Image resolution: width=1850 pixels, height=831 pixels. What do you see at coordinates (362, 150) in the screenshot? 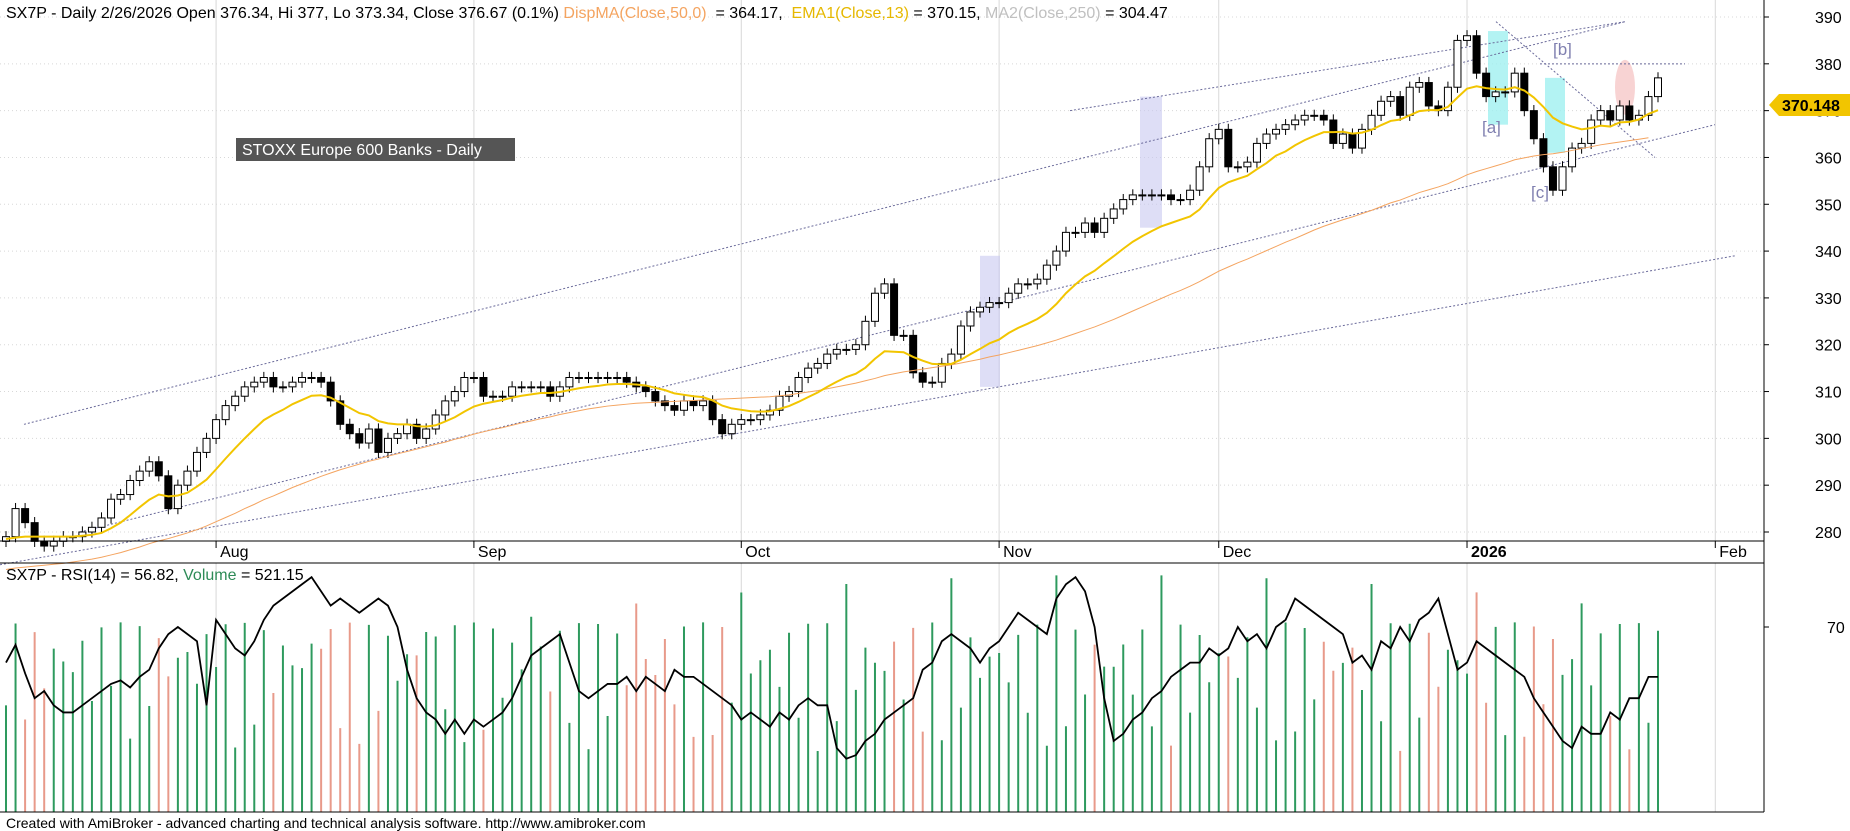
I see `chart-title: STOXX Europe 600 Banks - Daily` at bounding box center [362, 150].